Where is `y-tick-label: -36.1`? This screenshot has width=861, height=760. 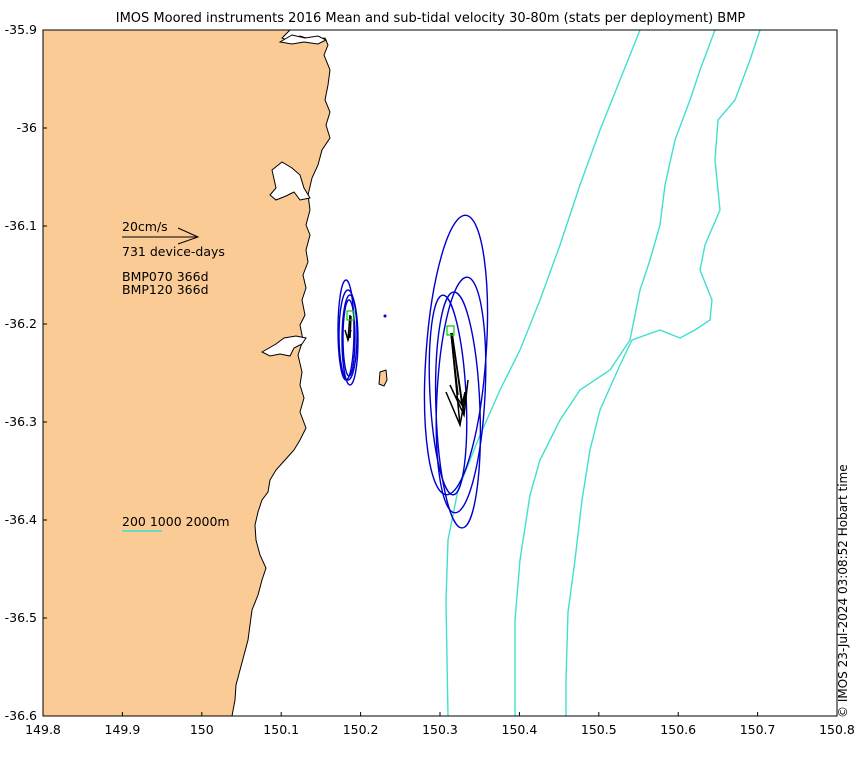
y-tick-label: -36.1 is located at coordinates (21, 225).